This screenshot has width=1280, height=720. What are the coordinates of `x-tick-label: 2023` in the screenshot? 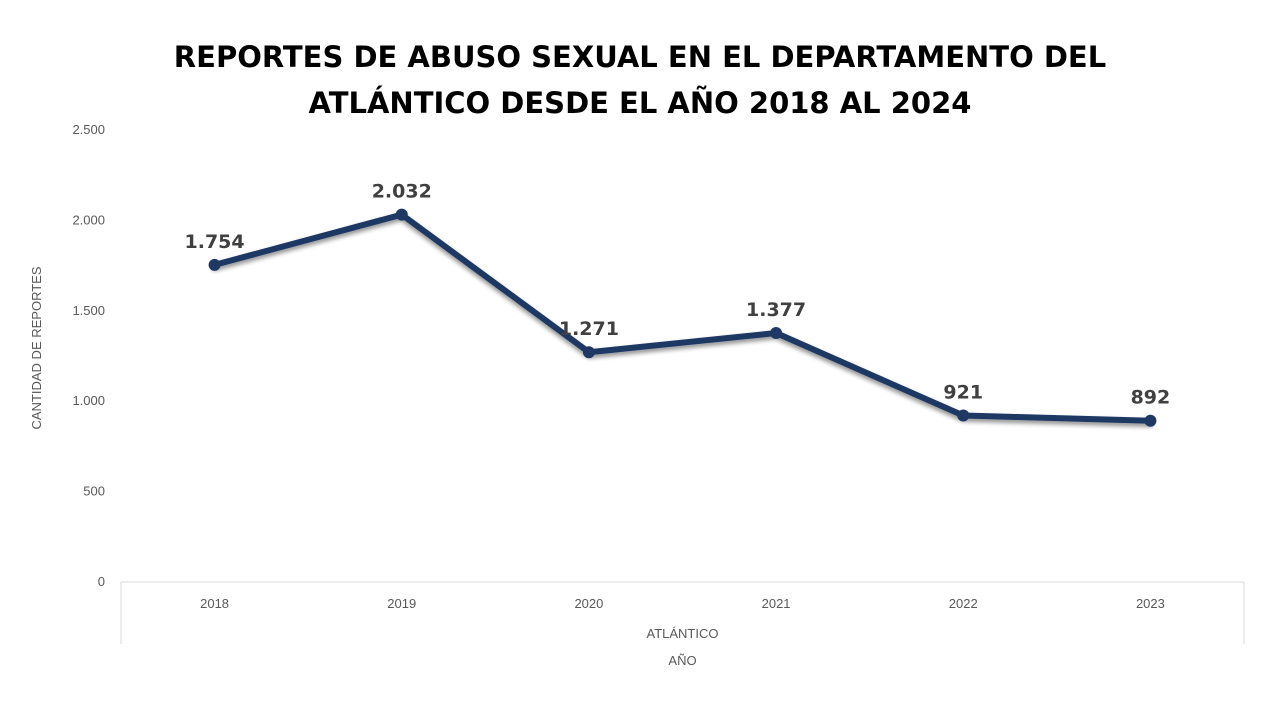 It's located at (1150, 603).